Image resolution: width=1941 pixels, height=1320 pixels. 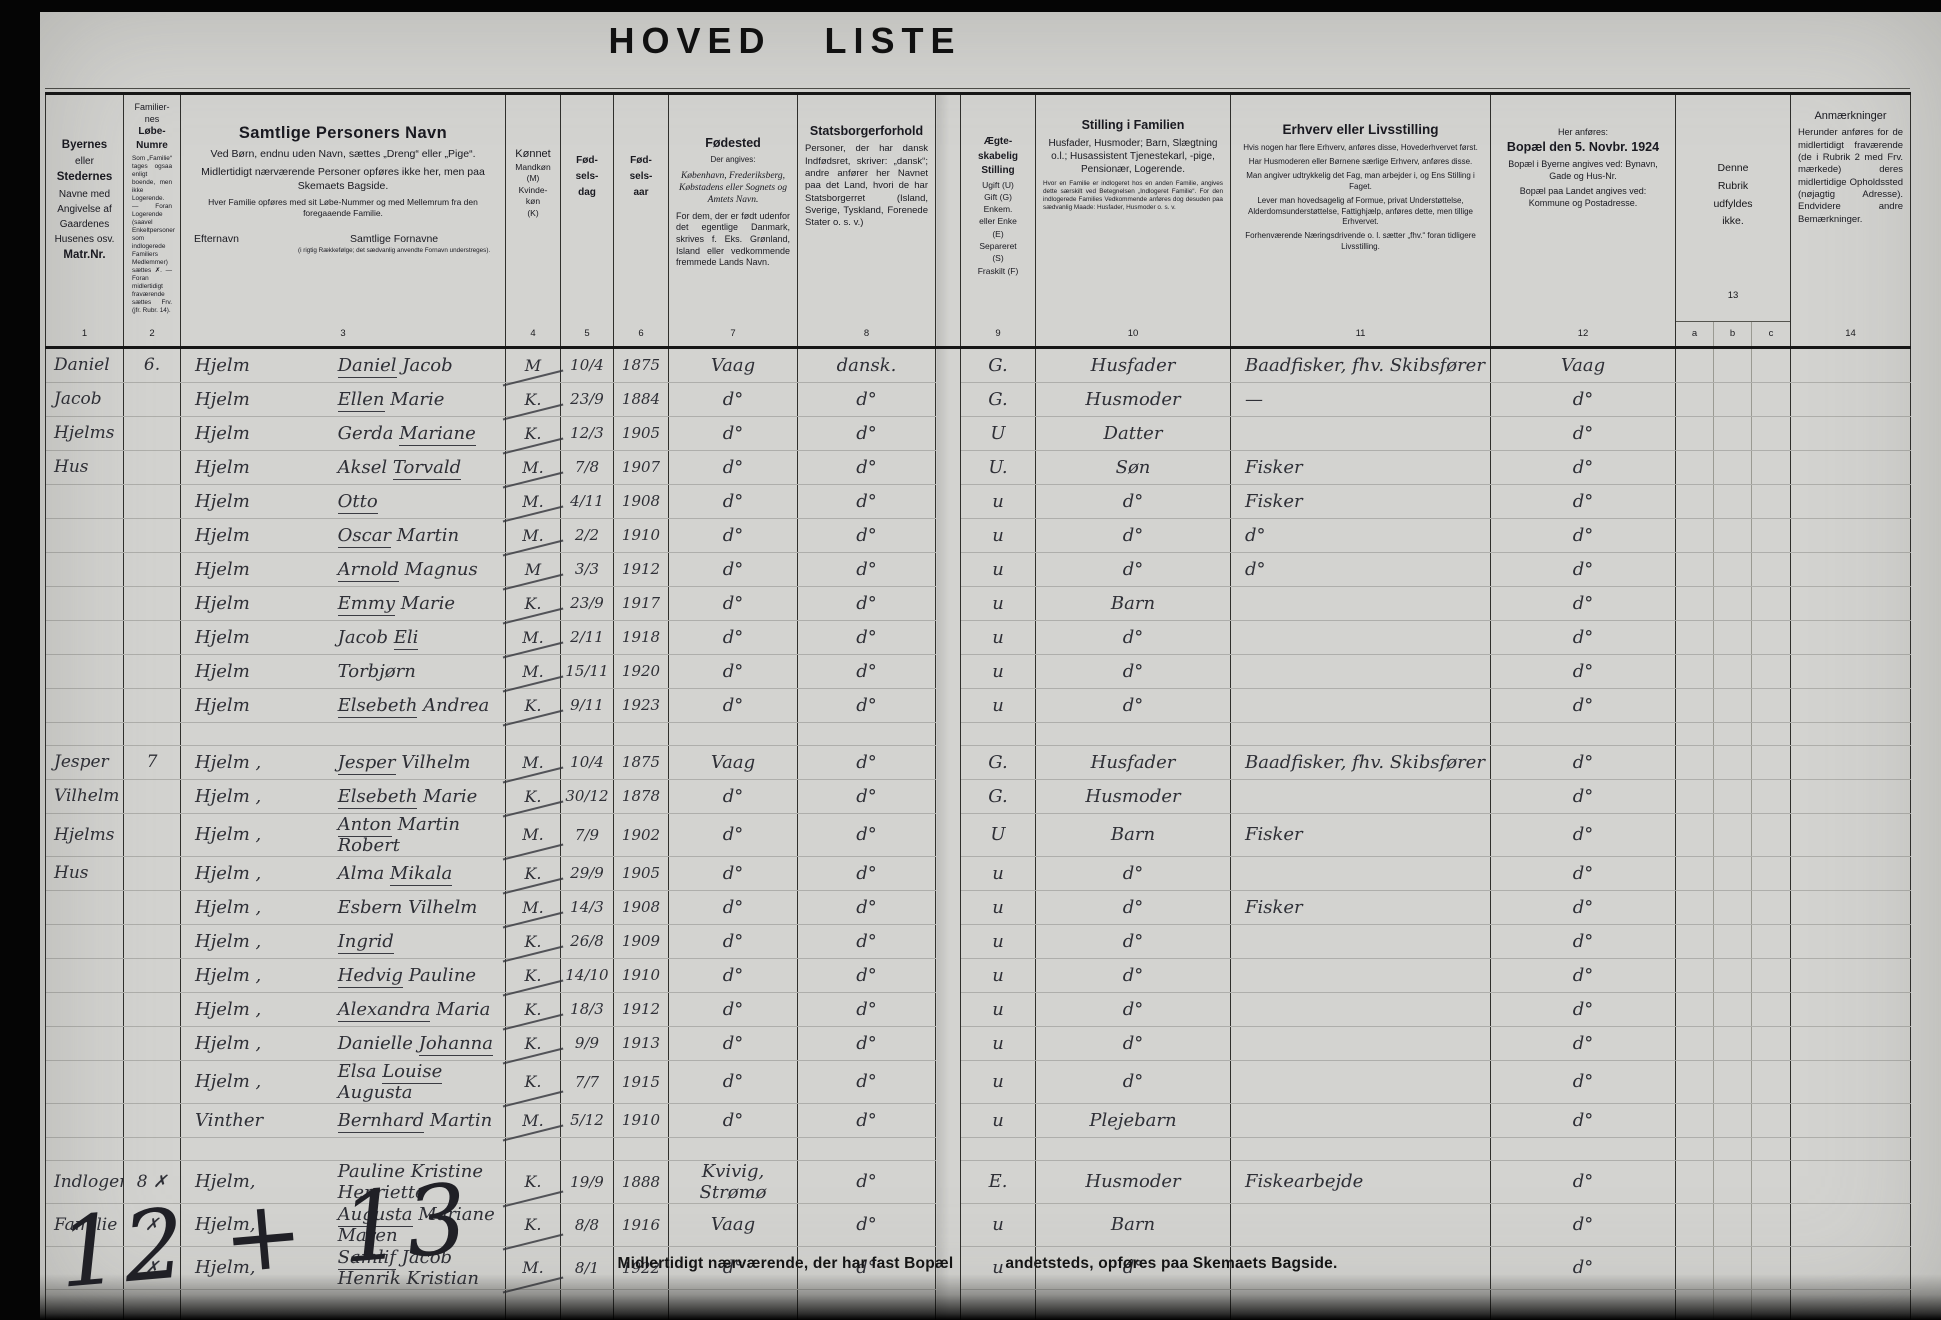 I want to click on cell-name: Hjelm , Elsebeth Marie, so click(x=343, y=796).